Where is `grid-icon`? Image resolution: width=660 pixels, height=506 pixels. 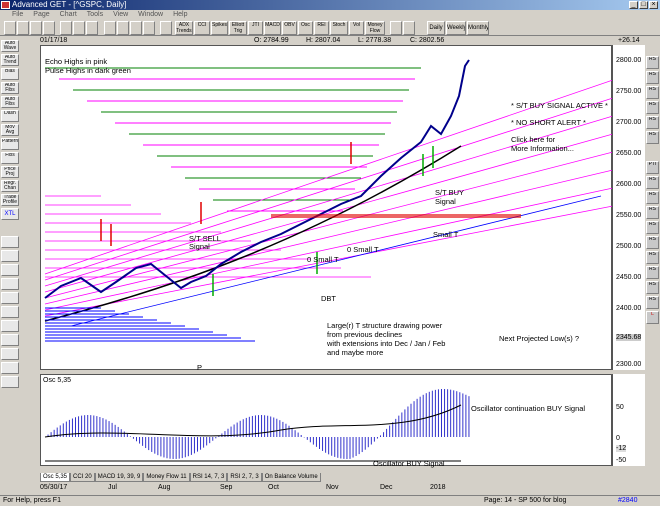
grid-icon is located at coordinates (149, 28).